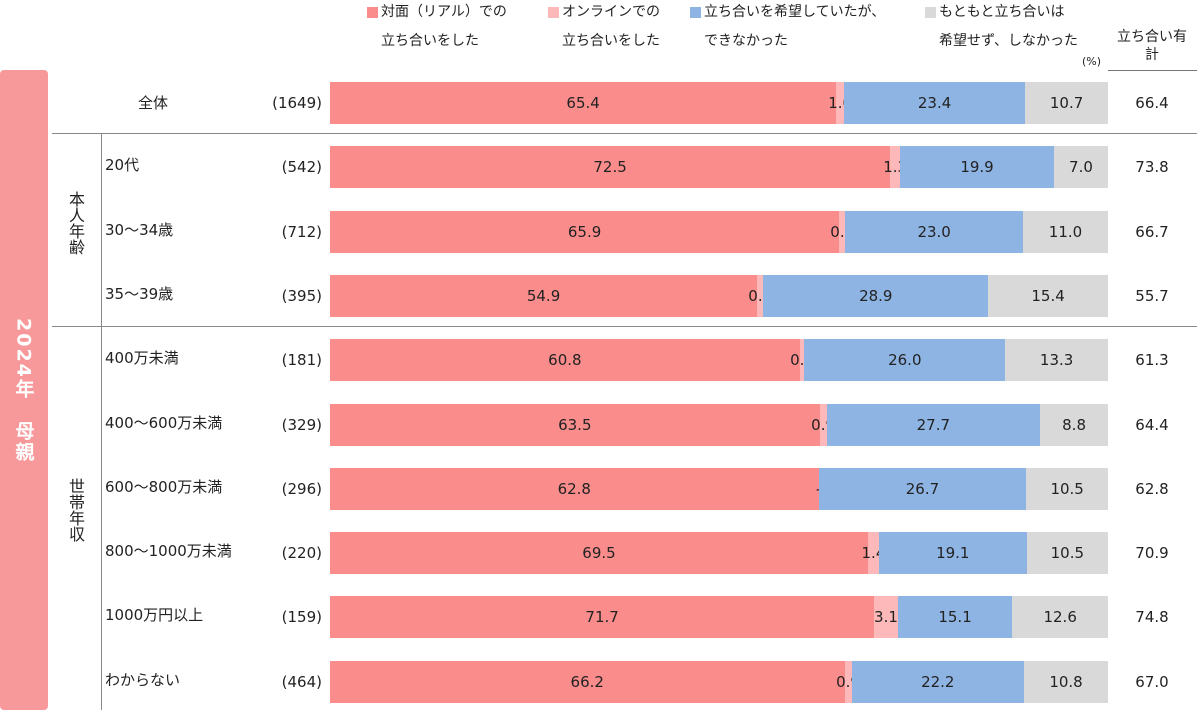 This screenshot has height=712, width=1201. What do you see at coordinates (610, 167) in the screenshot?
I see `value-label: 72.5` at bounding box center [610, 167].